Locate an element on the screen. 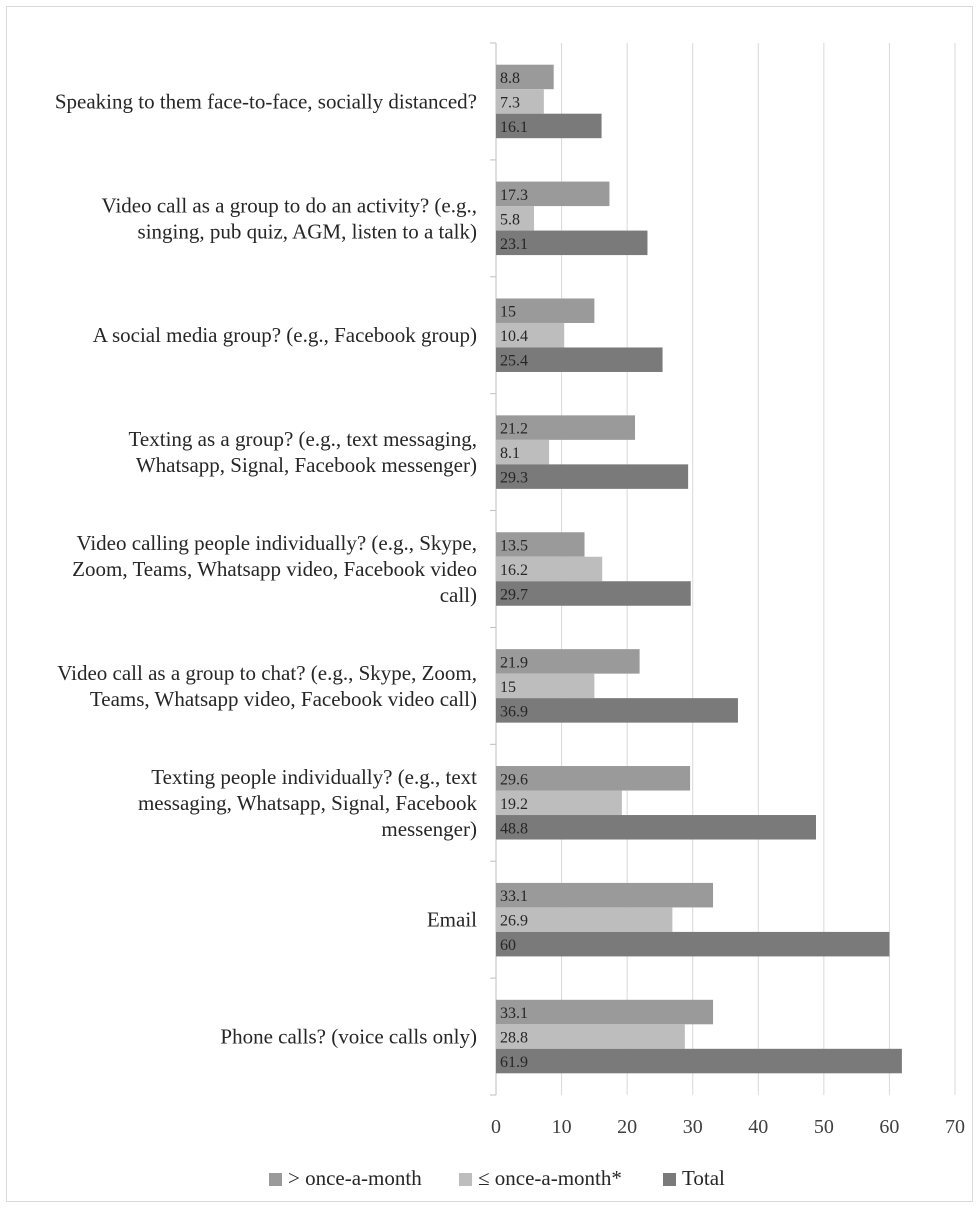 The height and width of the screenshot is (1208, 979). data-label: 19.2 is located at coordinates (514, 804).